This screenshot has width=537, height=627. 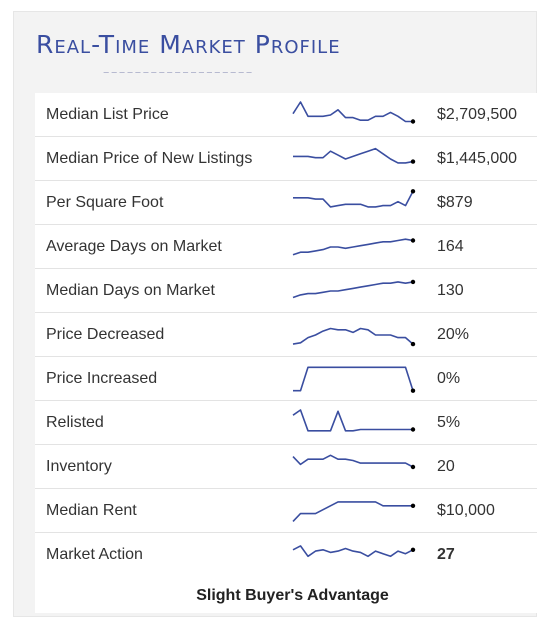 I want to click on metric-label: Median Rent, so click(x=91, y=510).